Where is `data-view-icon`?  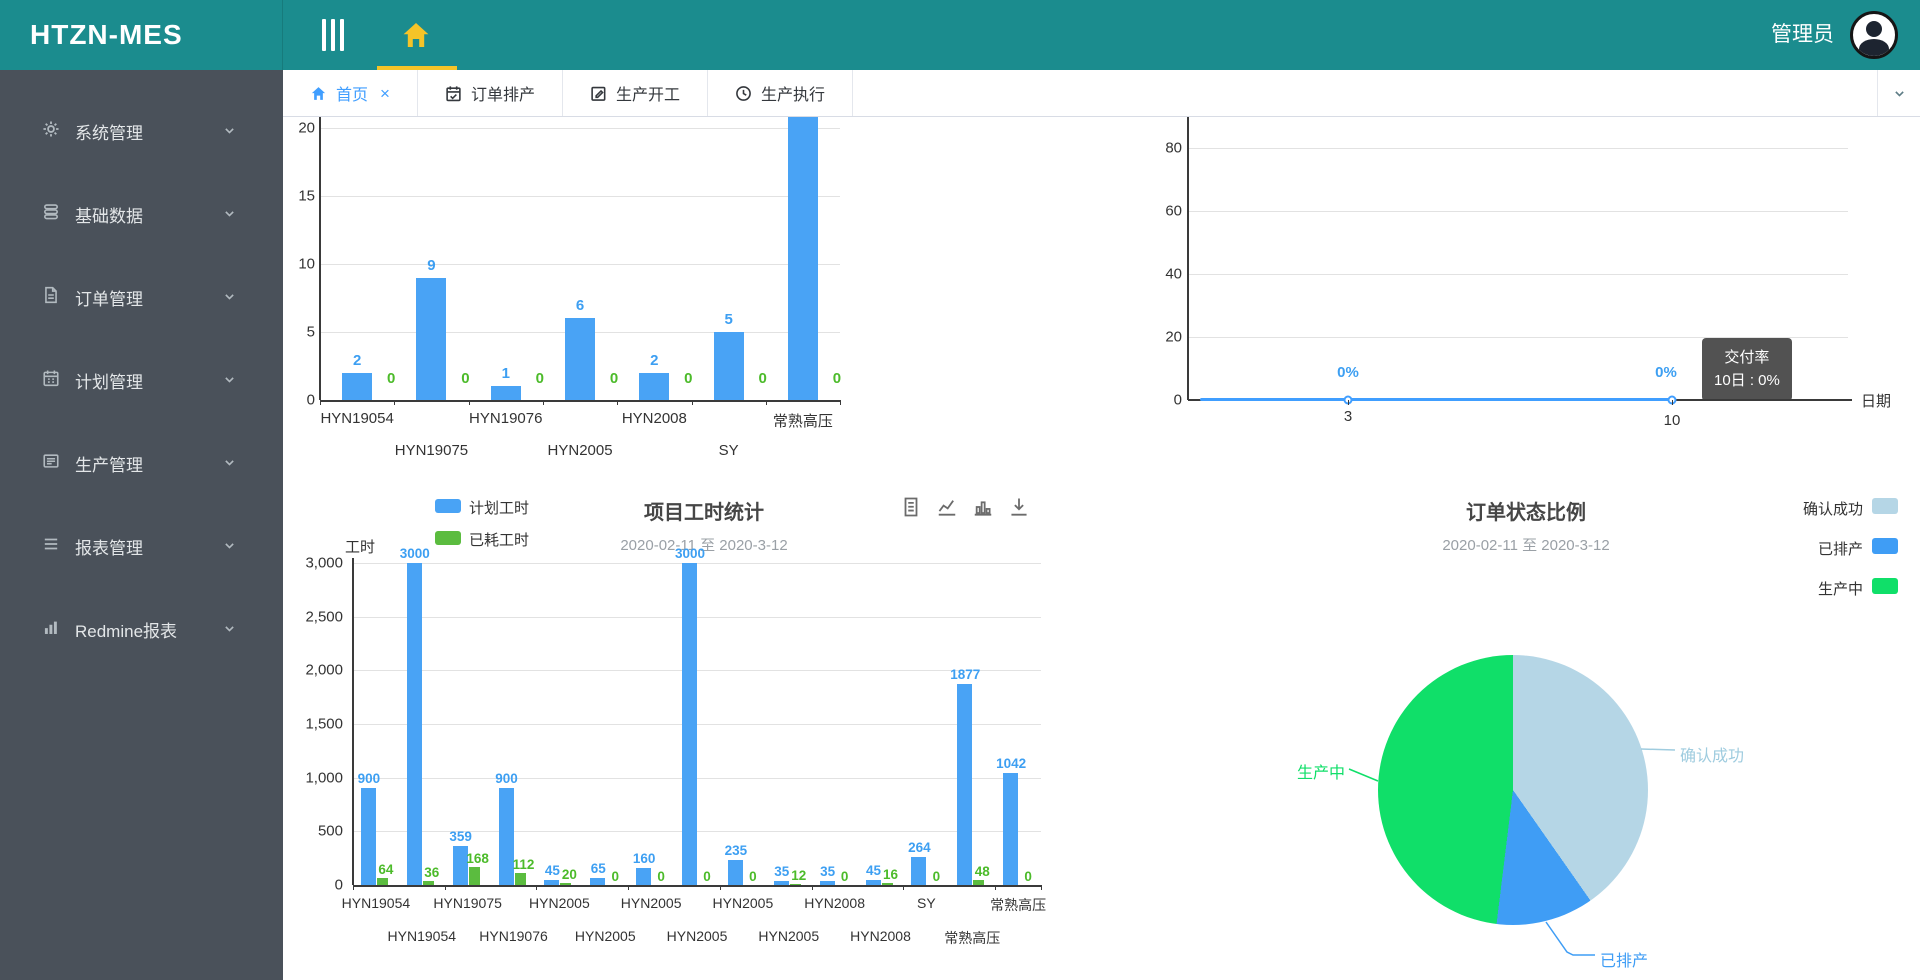
data-view-icon is located at coordinates (911, 507).